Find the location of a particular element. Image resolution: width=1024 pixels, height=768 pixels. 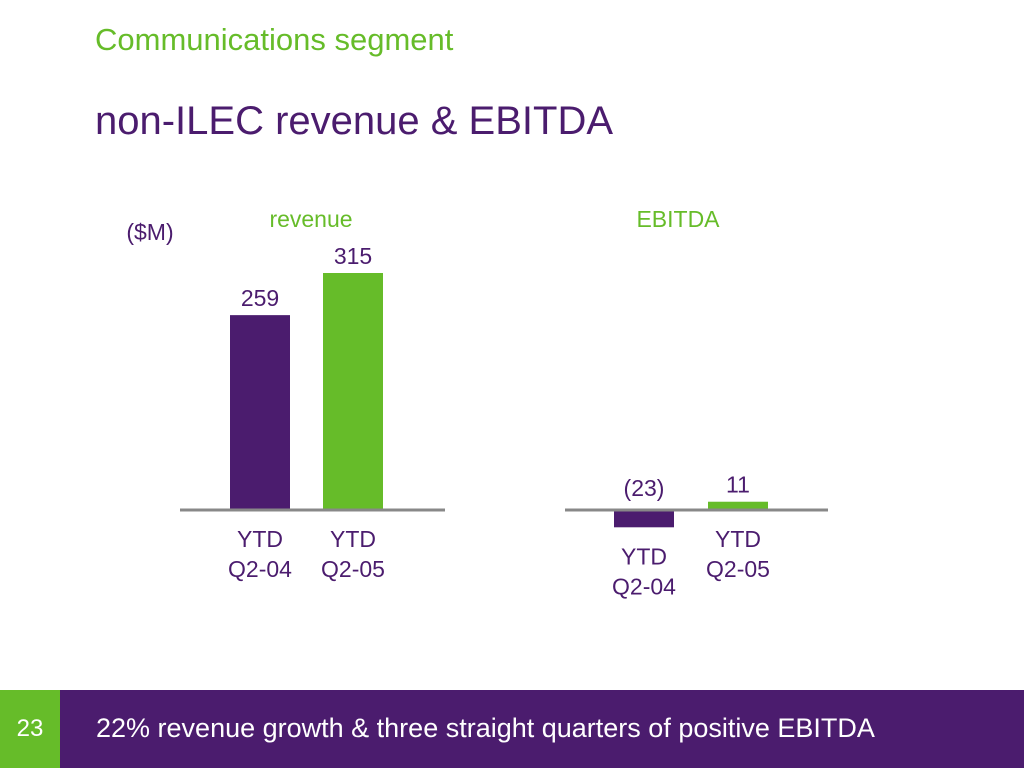

slide-kicker: Communications segment is located at coordinates (274, 39).